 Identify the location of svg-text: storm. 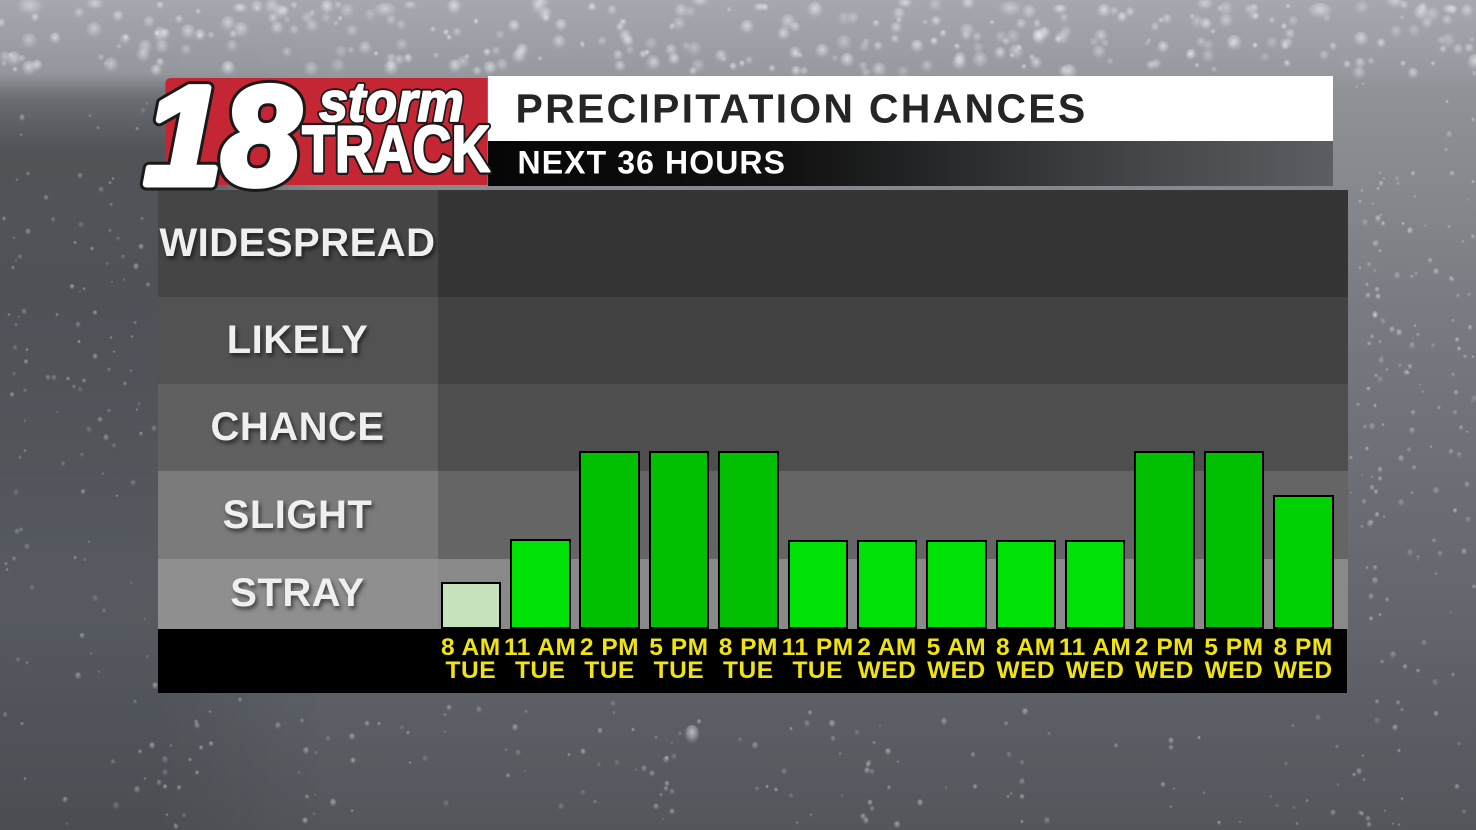
(391, 102).